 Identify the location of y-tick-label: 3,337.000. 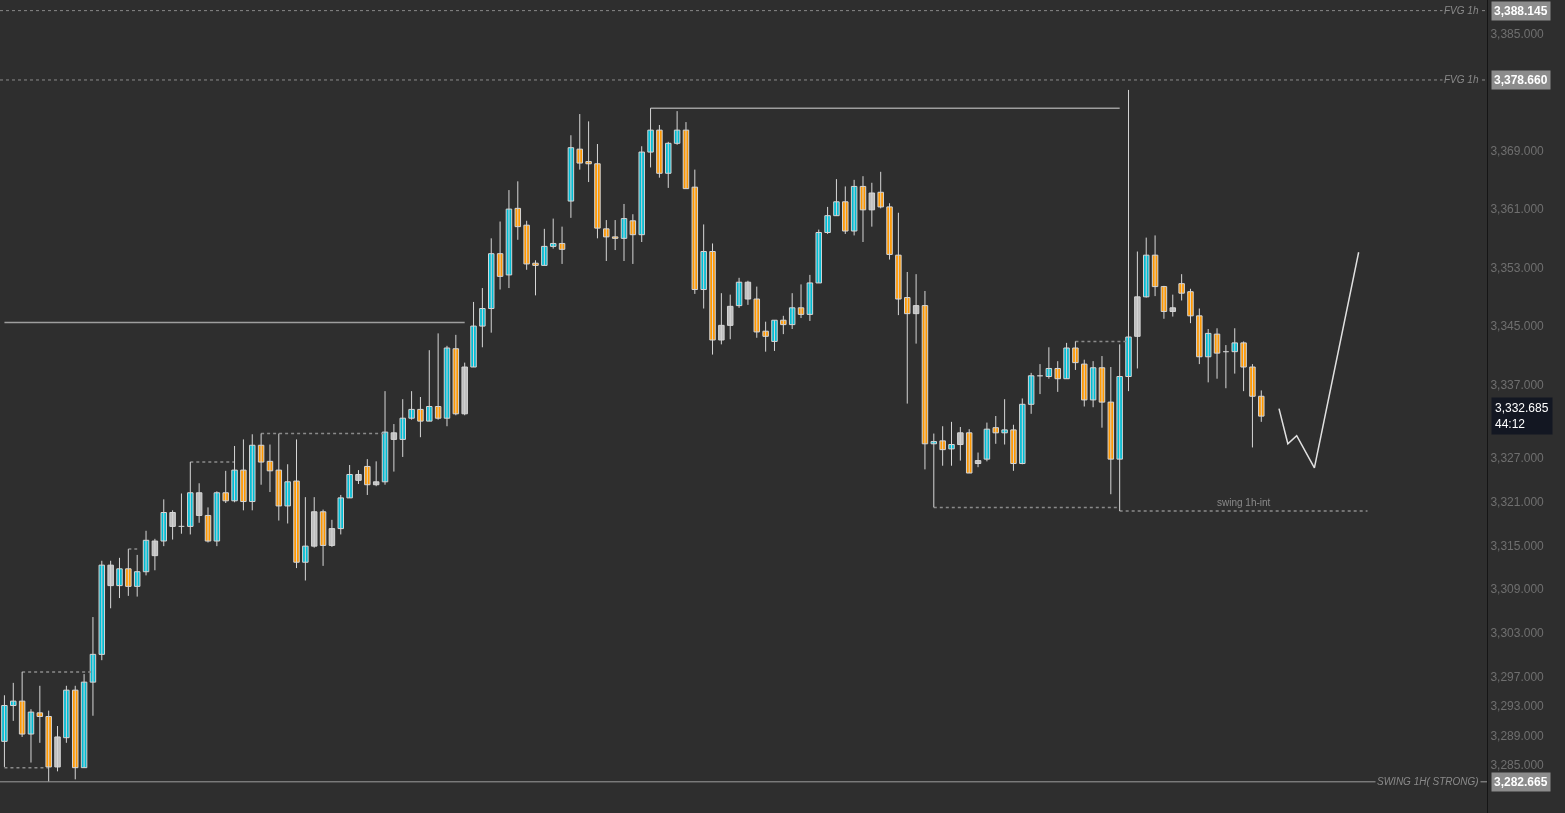
(1517, 384).